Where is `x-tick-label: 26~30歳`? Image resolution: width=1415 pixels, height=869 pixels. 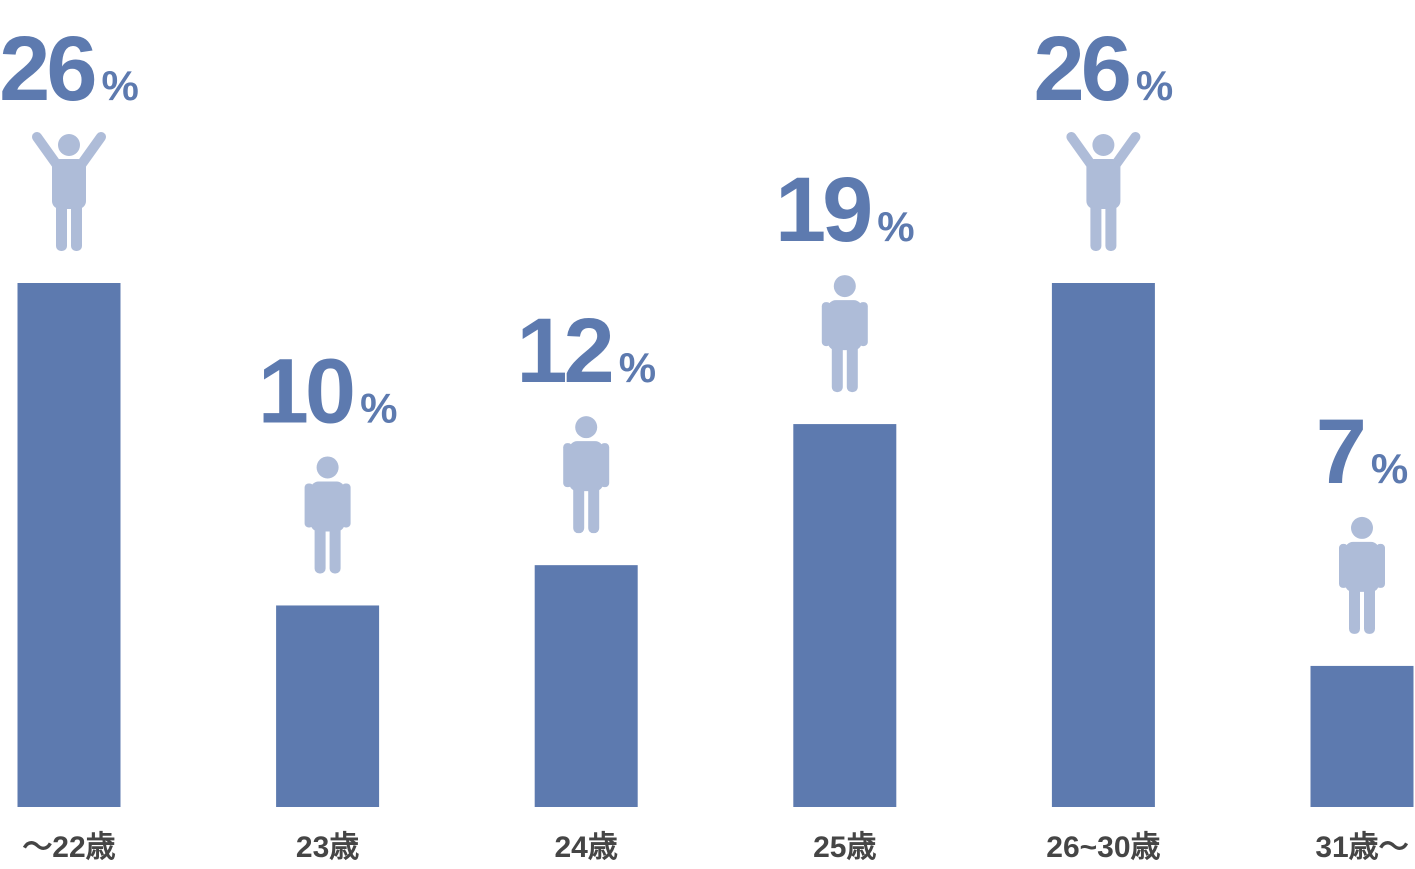 x-tick-label: 26~30歳 is located at coordinates (1103, 847).